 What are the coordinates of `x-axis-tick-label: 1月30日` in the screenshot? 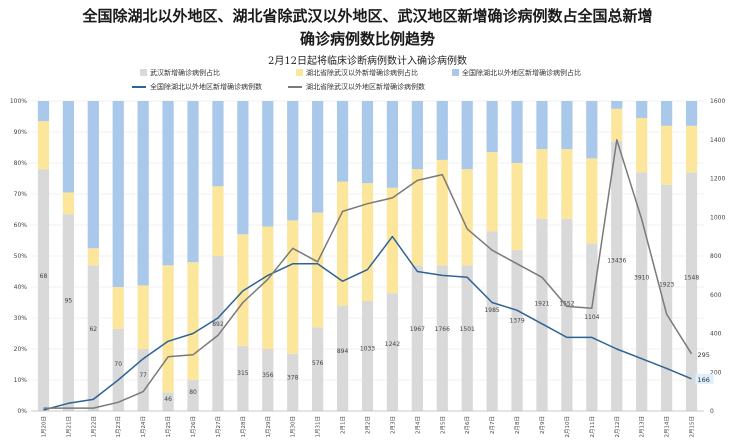 It's located at (293, 427).